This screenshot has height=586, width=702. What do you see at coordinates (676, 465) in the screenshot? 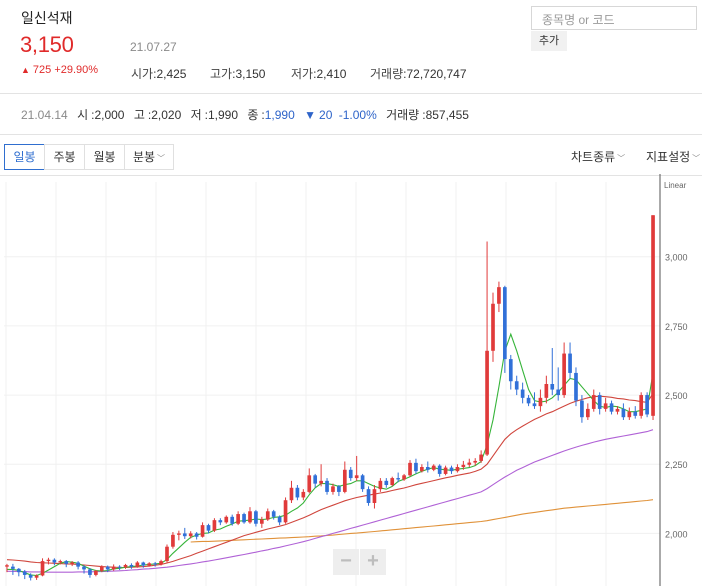
I see `y-tick-label: 2,250` at bounding box center [676, 465].